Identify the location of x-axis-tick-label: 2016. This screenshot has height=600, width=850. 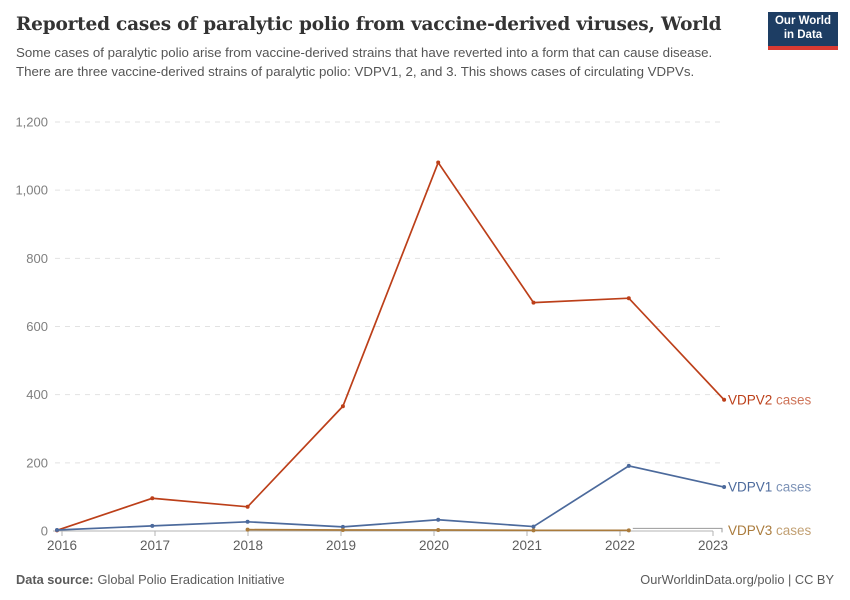
(62, 545).